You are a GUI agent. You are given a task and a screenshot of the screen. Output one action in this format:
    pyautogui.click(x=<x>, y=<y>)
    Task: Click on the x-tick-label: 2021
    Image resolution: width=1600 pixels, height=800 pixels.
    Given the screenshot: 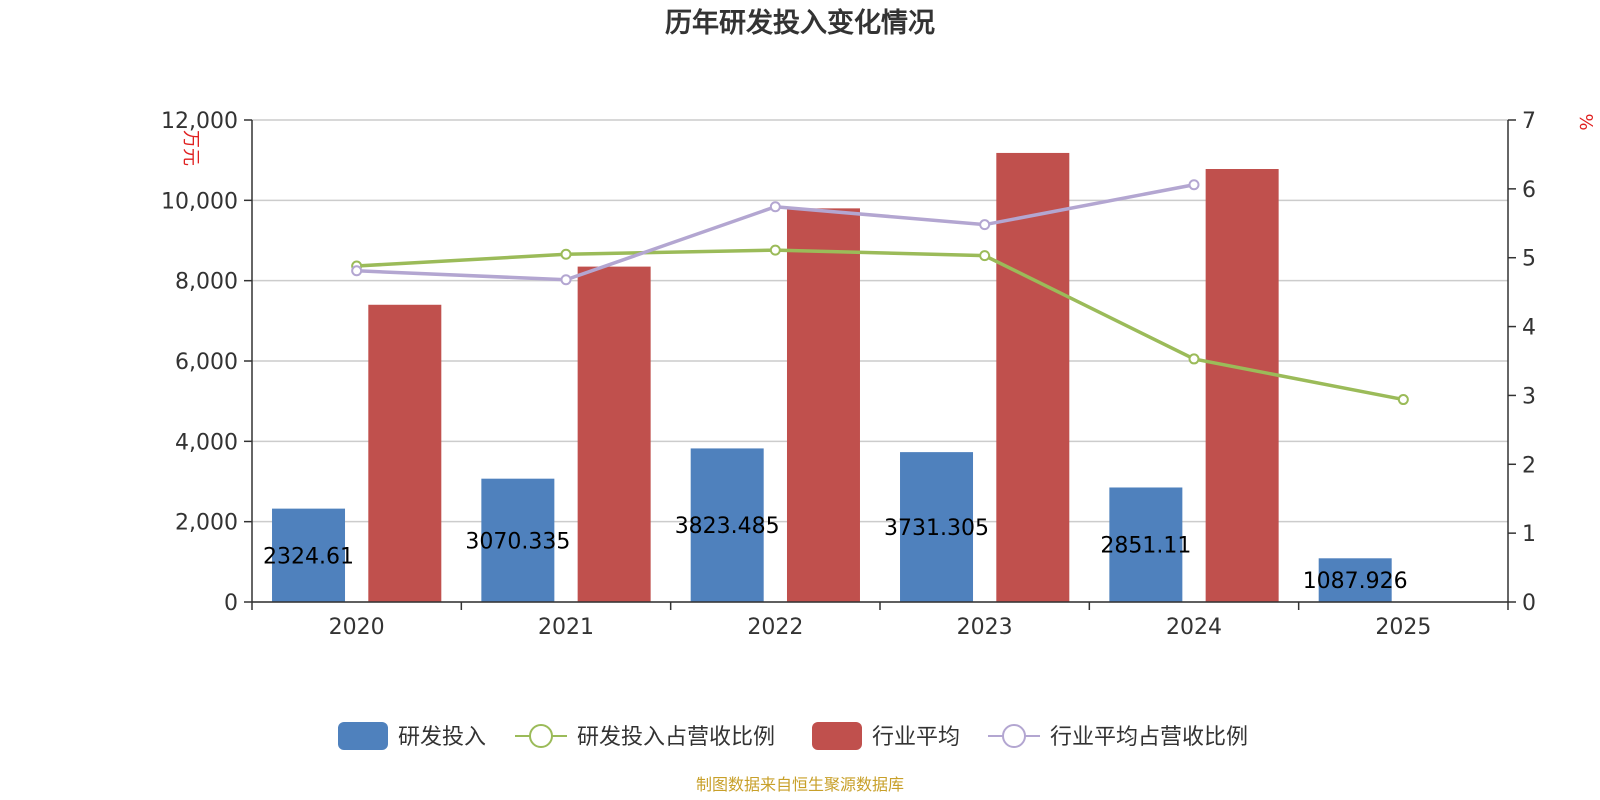 What is the action you would take?
    pyautogui.click(x=566, y=627)
    